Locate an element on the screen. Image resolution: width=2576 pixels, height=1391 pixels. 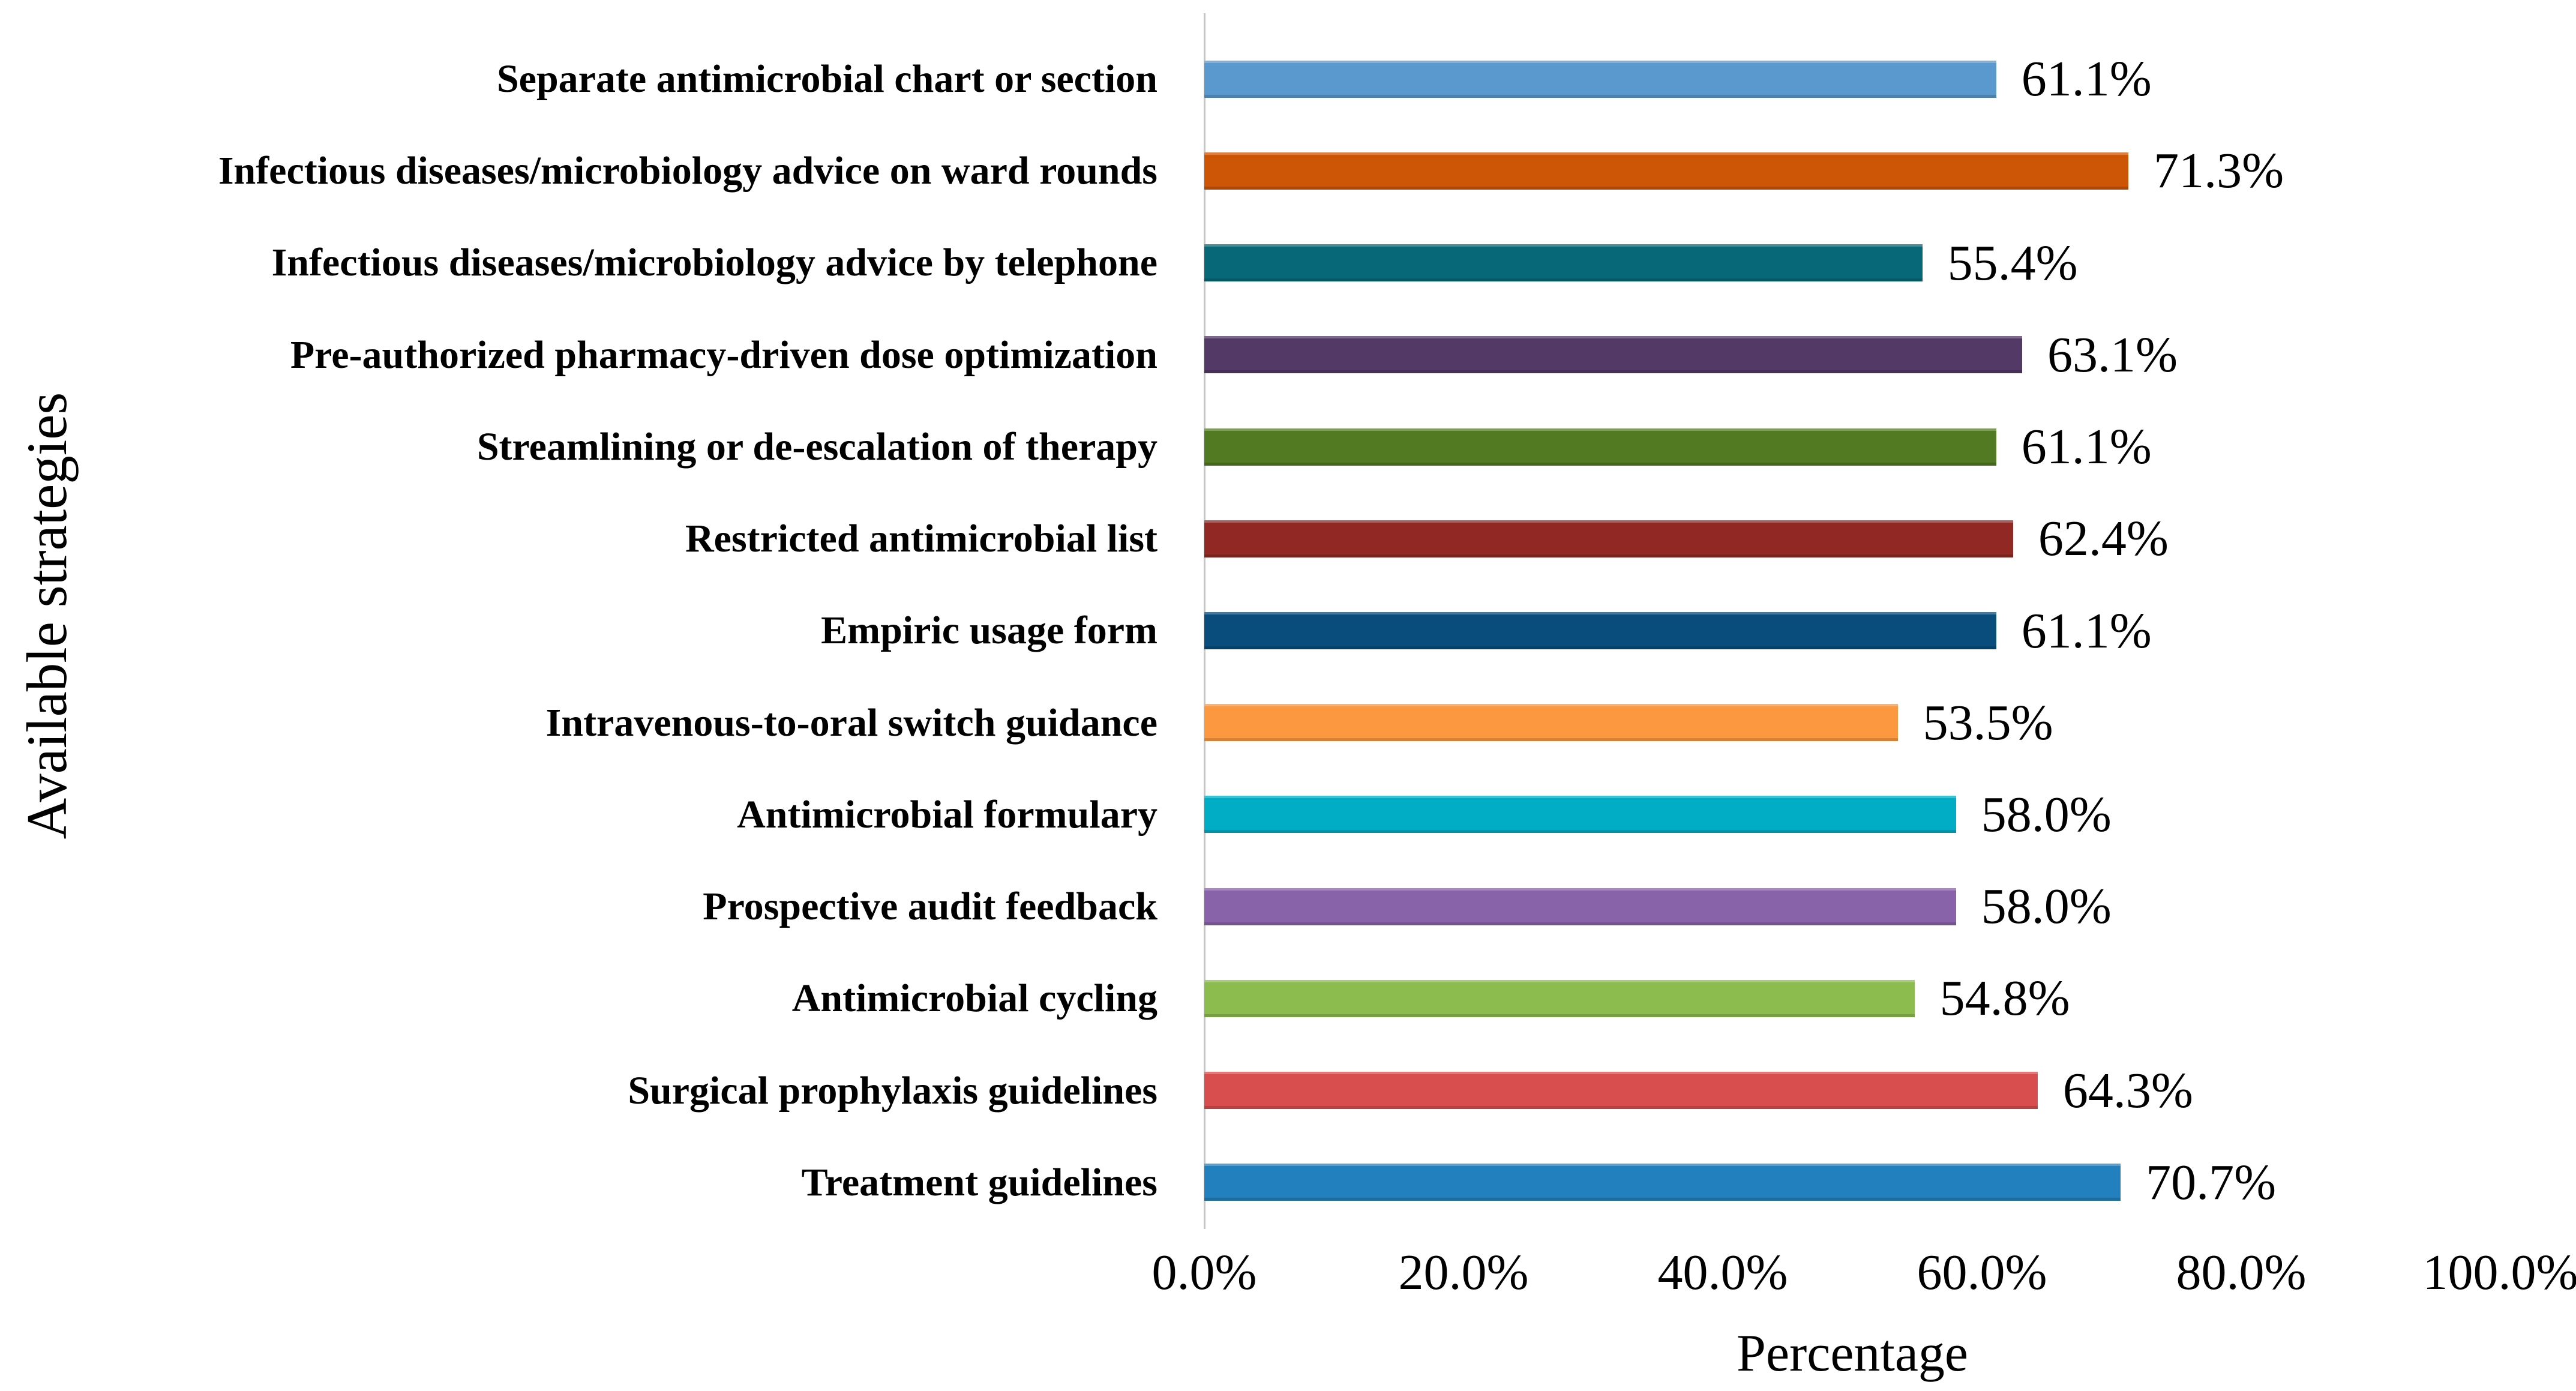
x-axis-ticks: 0.0% 20.0% 40.0% 60.0% 80.0% 100.0% is located at coordinates (1864, 1276).